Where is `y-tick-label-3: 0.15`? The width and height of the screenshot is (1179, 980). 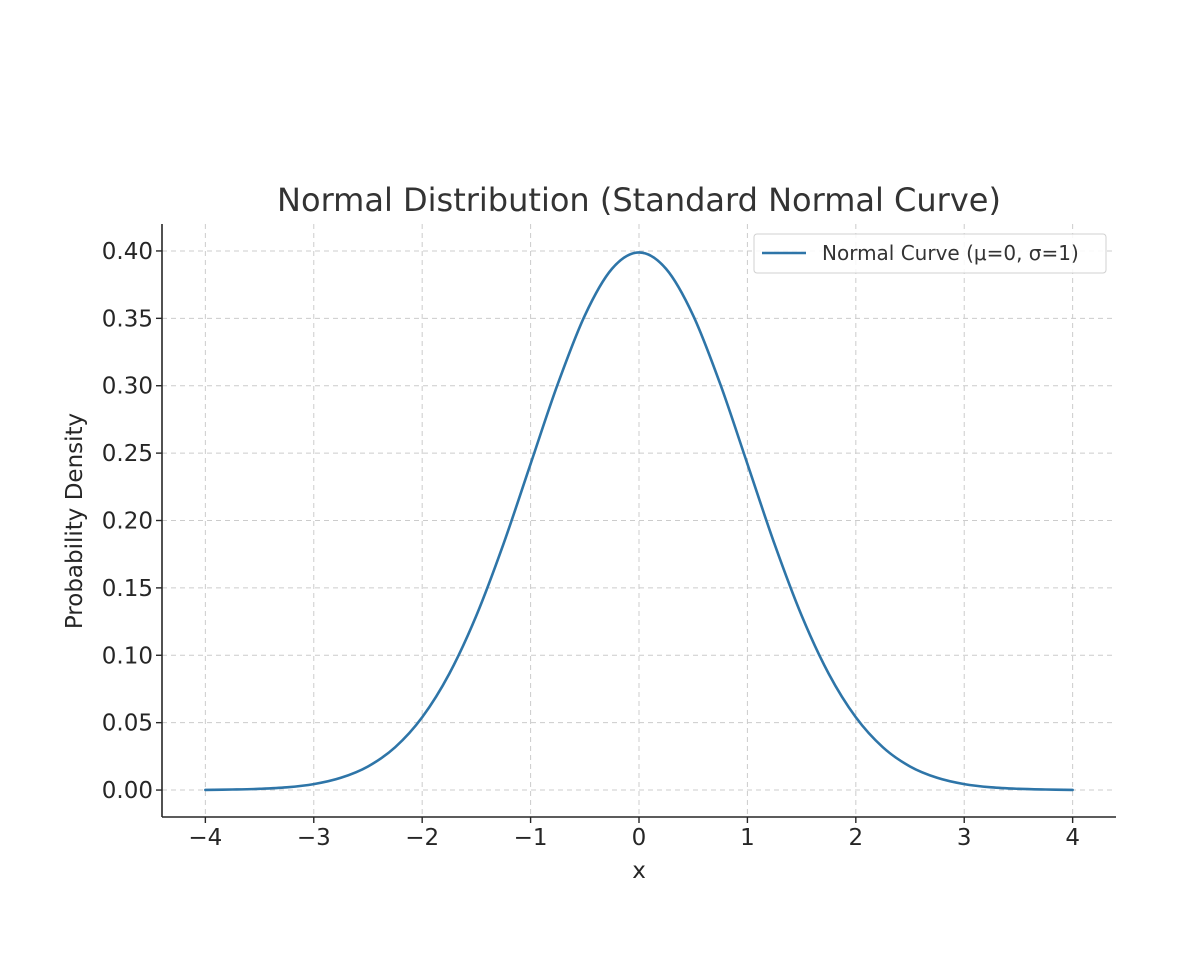 y-tick-label-3: 0.15 is located at coordinates (127, 589).